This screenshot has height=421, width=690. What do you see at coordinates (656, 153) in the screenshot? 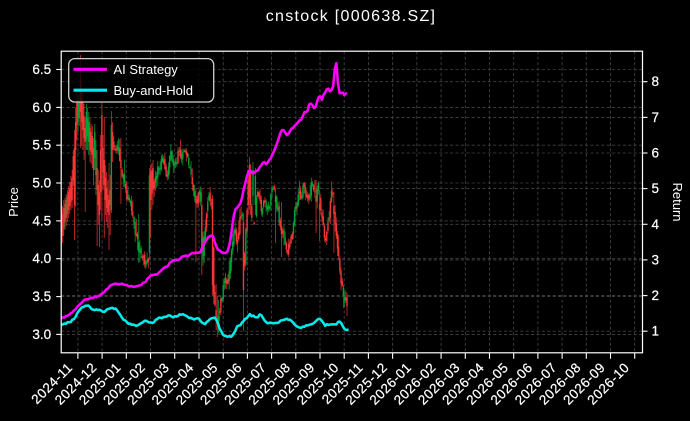
I see `svg-text: 6` at bounding box center [656, 153].